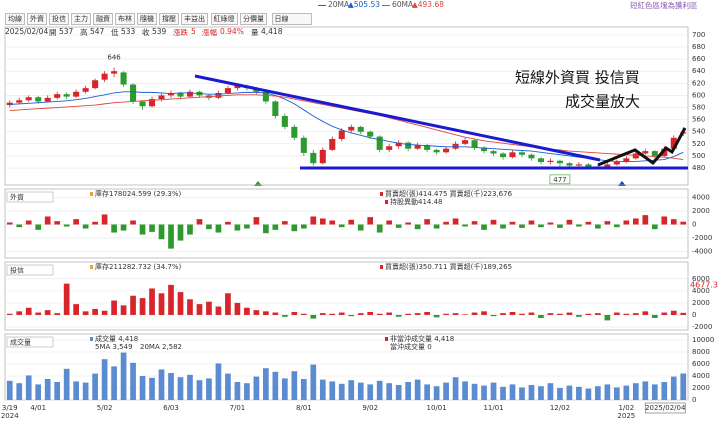  What do you see at coordinates (253, 19) in the screenshot?
I see `toolbar-button: 分價量` at bounding box center [253, 19].